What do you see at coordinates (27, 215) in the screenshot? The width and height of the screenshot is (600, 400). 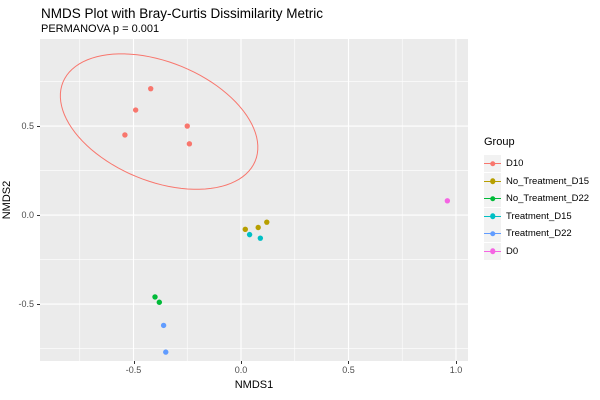 I see `y-tick-label: 0.0` at bounding box center [27, 215].